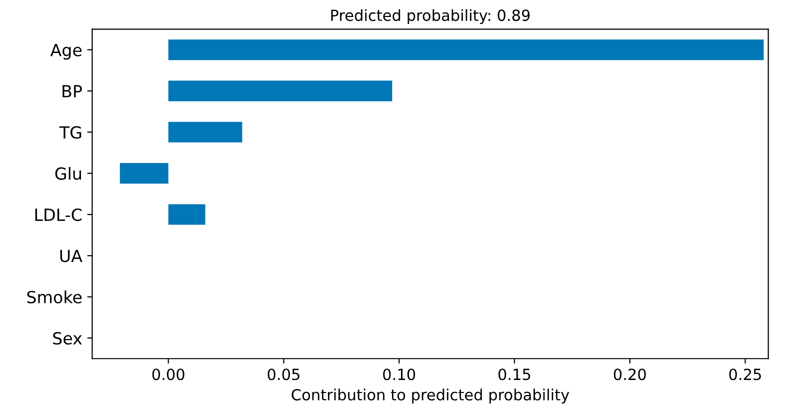  I want to click on x-axis-title: Contribution to predicted probability, so click(431, 396).